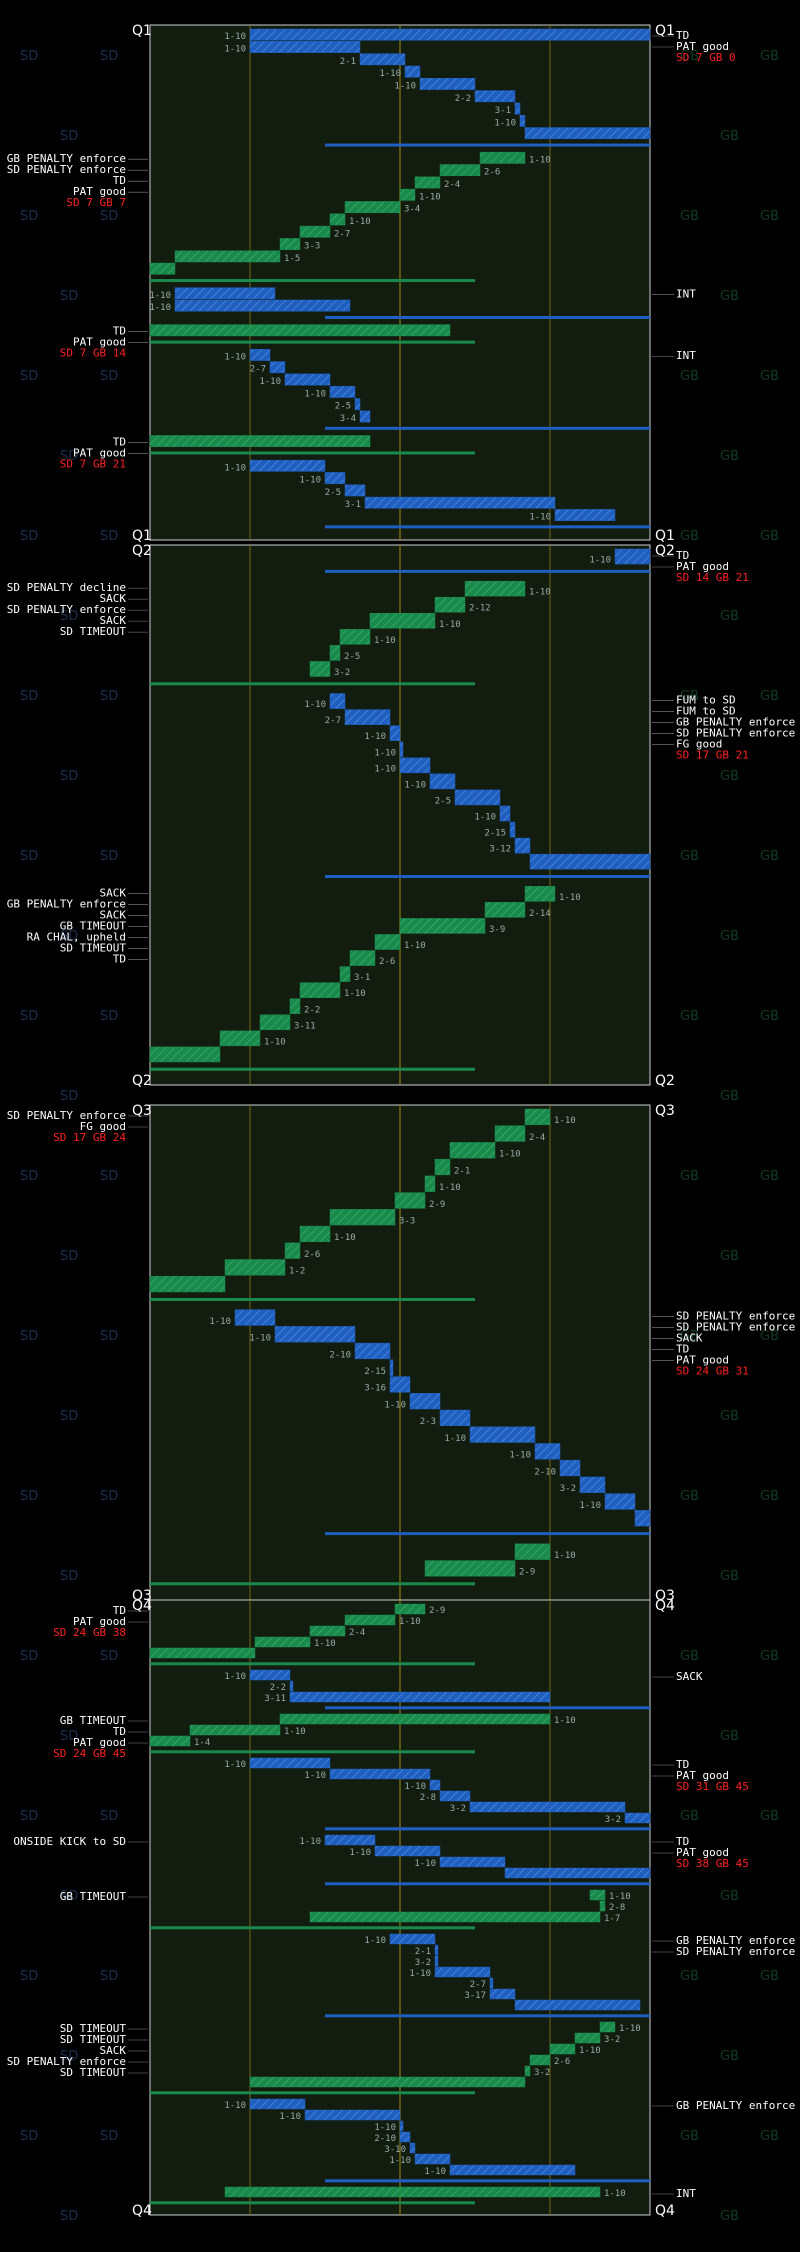 The height and width of the screenshot is (2252, 800). Describe the element at coordinates (437, 1611) in the screenshot. I see `down-label: 2-9` at that location.